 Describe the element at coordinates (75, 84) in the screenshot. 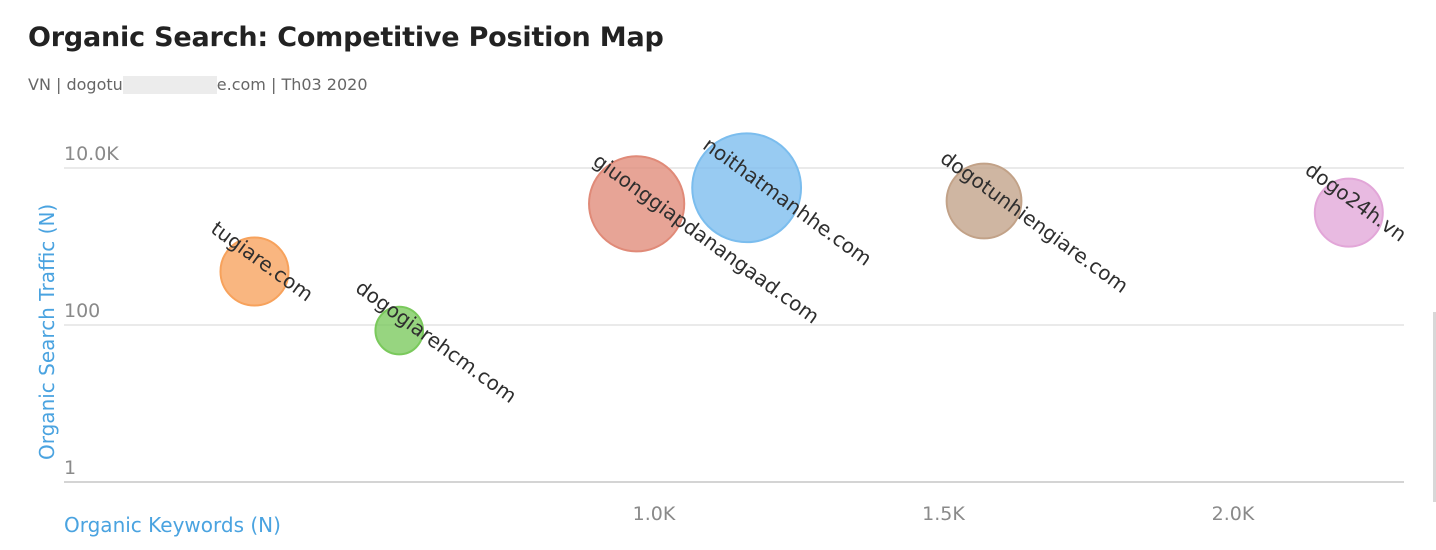

I see `subtitle-prefix: VN | dogotu` at that location.